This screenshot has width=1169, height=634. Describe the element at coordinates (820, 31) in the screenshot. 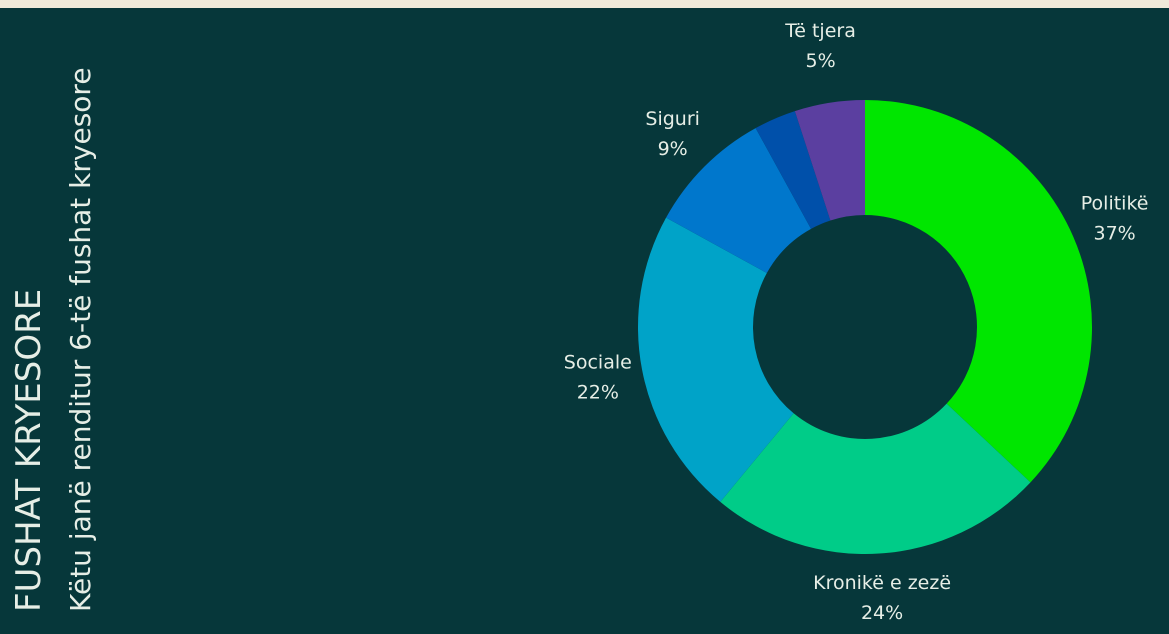

I see `slice-label: Të tjera` at that location.